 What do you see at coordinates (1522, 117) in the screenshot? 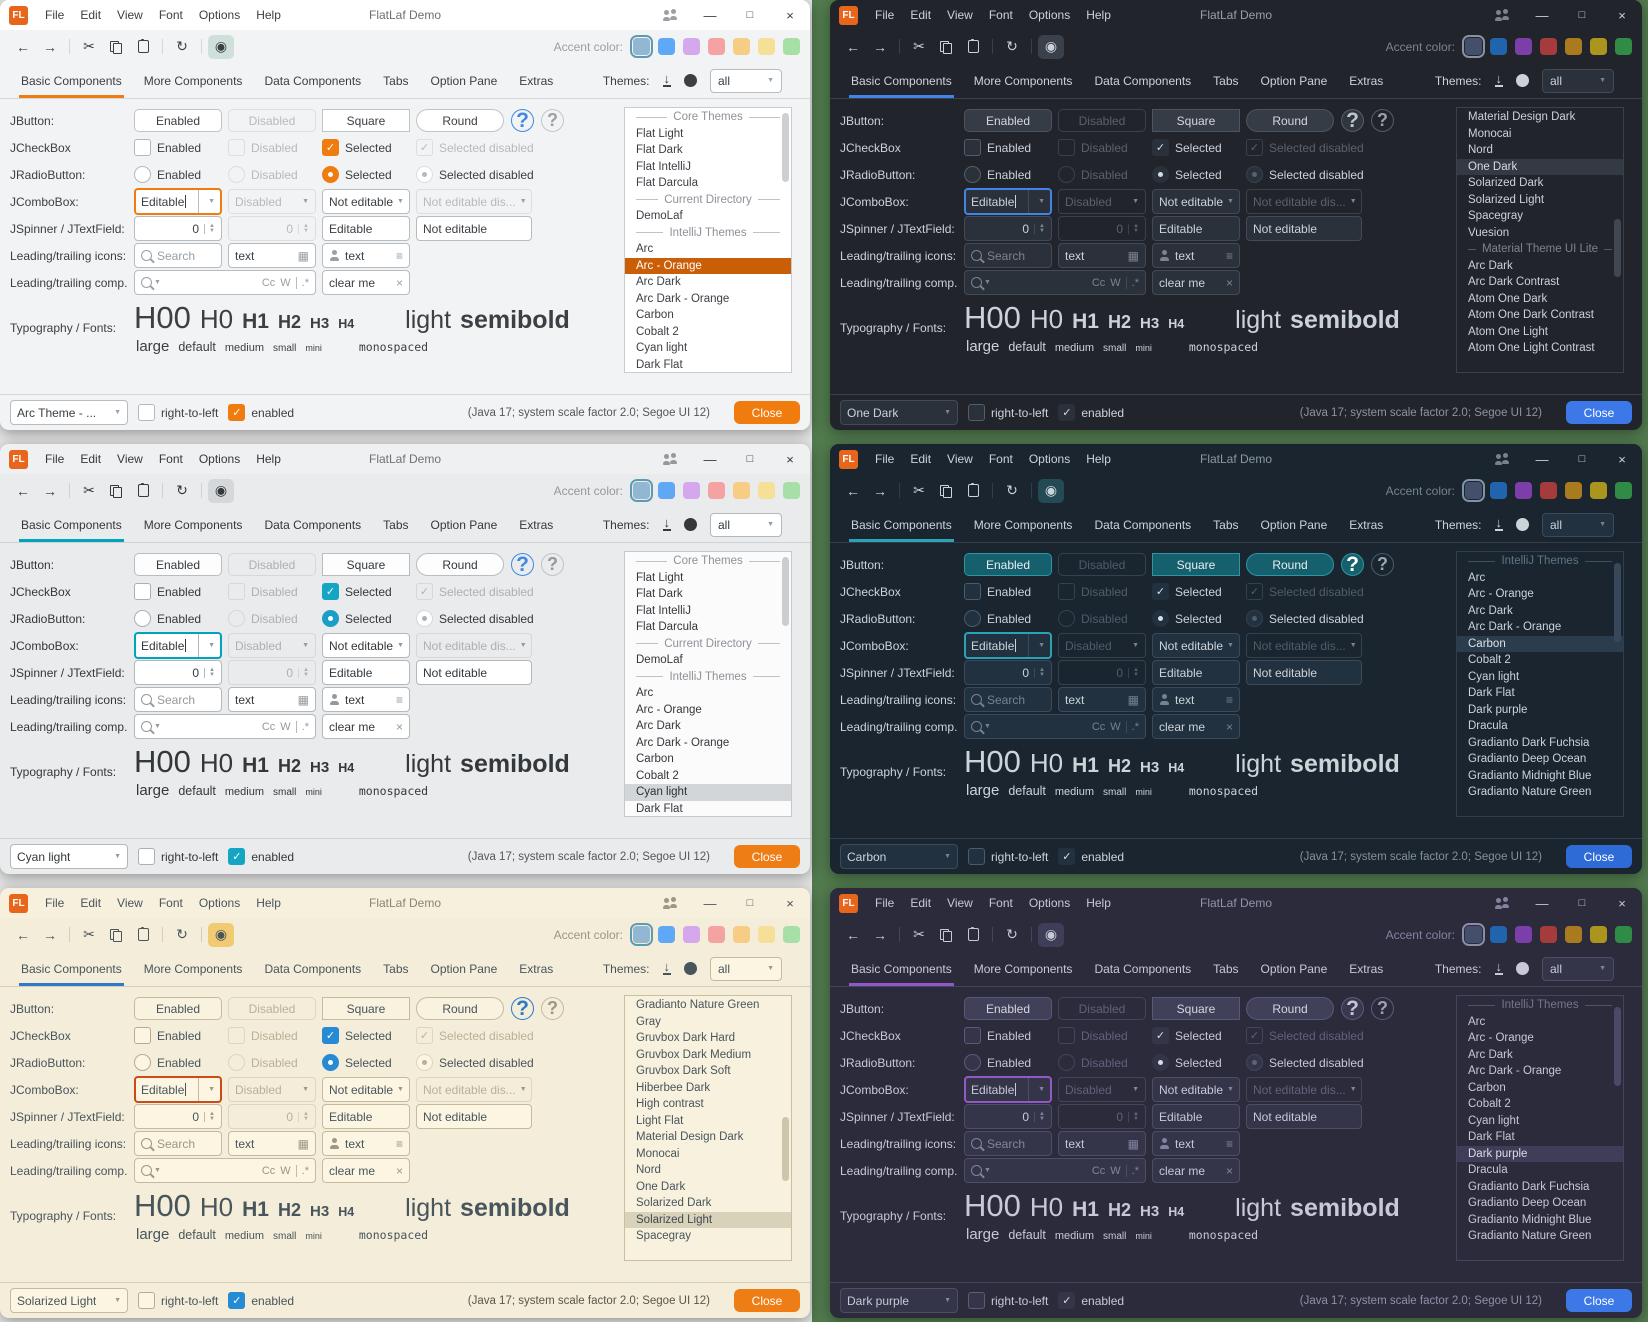
I see `theme-item-material-design-dark: Material Design Dark` at bounding box center [1522, 117].